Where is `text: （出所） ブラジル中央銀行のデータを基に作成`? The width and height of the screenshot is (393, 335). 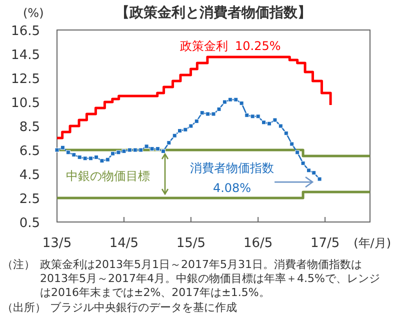 text: （出所） ブラジル中央銀行のデータを基に作成 is located at coordinates (120, 308).